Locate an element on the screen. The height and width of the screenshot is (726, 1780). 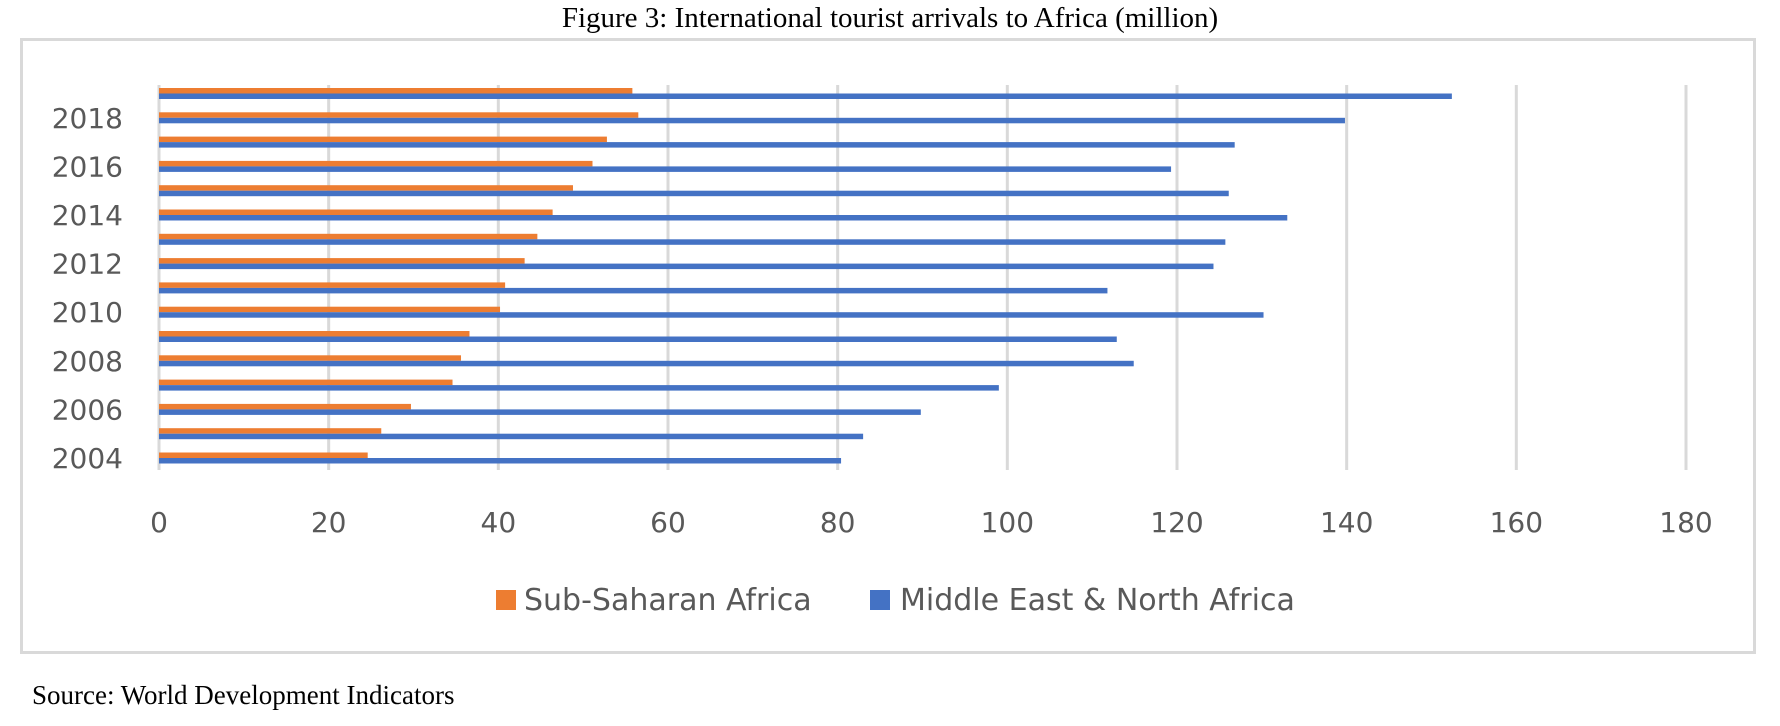
bar-sub-saharan-2017 is located at coordinates (383, 139).